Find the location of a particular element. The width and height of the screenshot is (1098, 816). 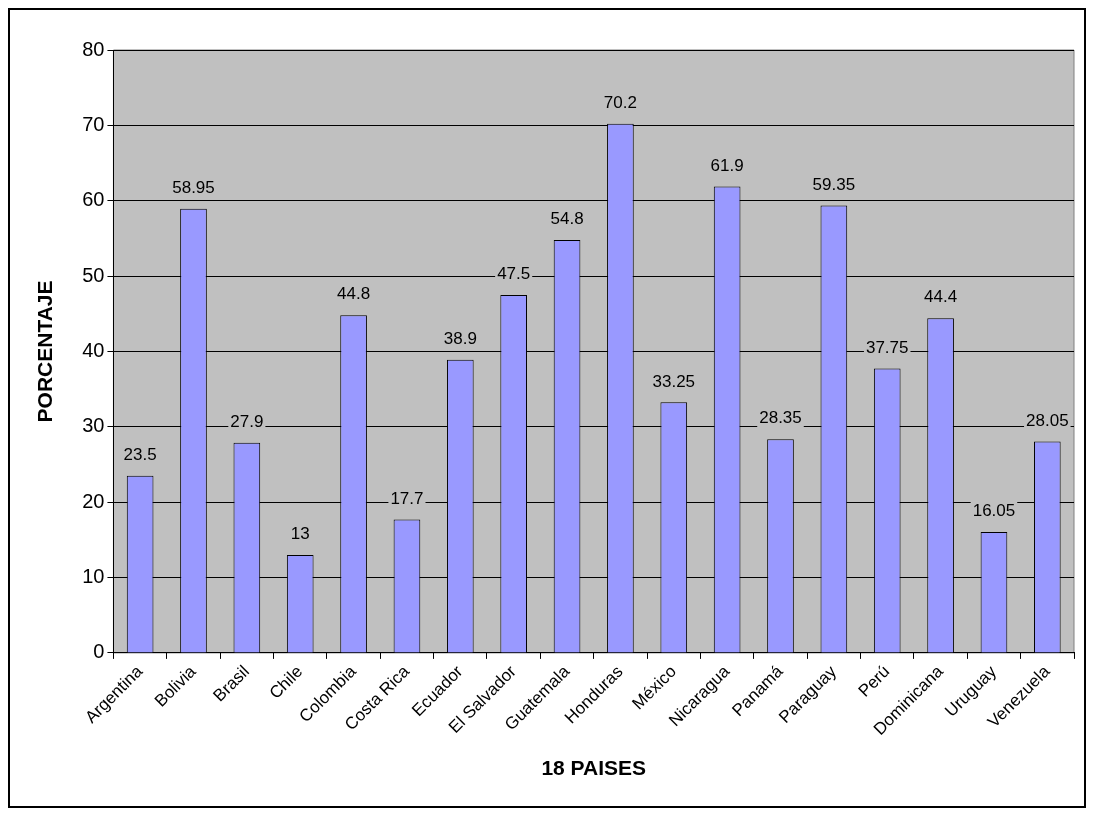

data-label: 28.05 is located at coordinates (1047, 420).